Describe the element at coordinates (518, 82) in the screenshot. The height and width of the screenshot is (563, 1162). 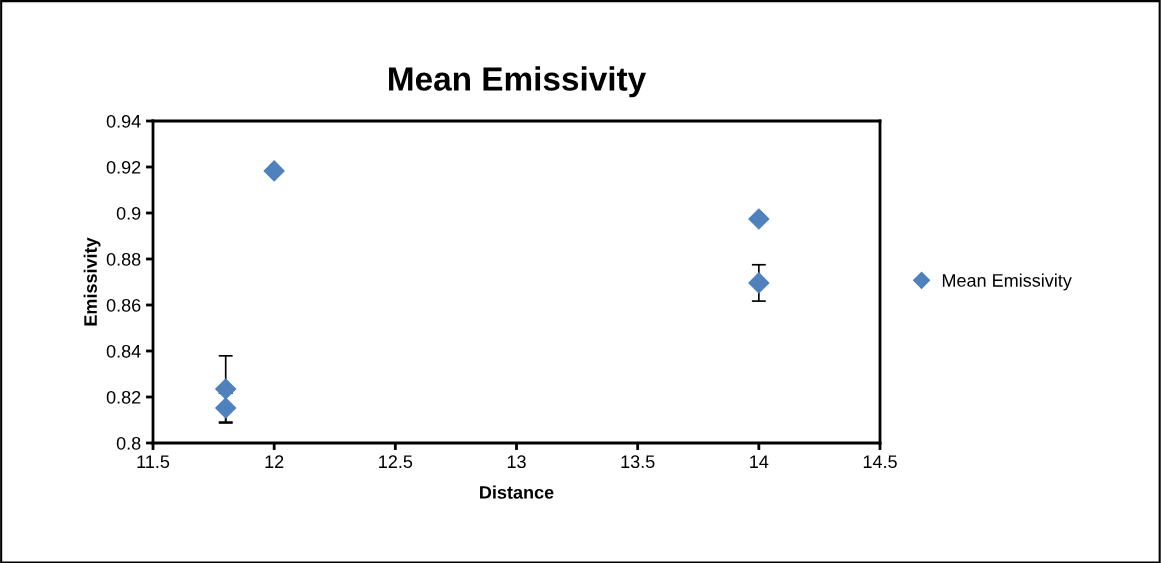
I see `chart-title: Mean Emissivity` at that location.